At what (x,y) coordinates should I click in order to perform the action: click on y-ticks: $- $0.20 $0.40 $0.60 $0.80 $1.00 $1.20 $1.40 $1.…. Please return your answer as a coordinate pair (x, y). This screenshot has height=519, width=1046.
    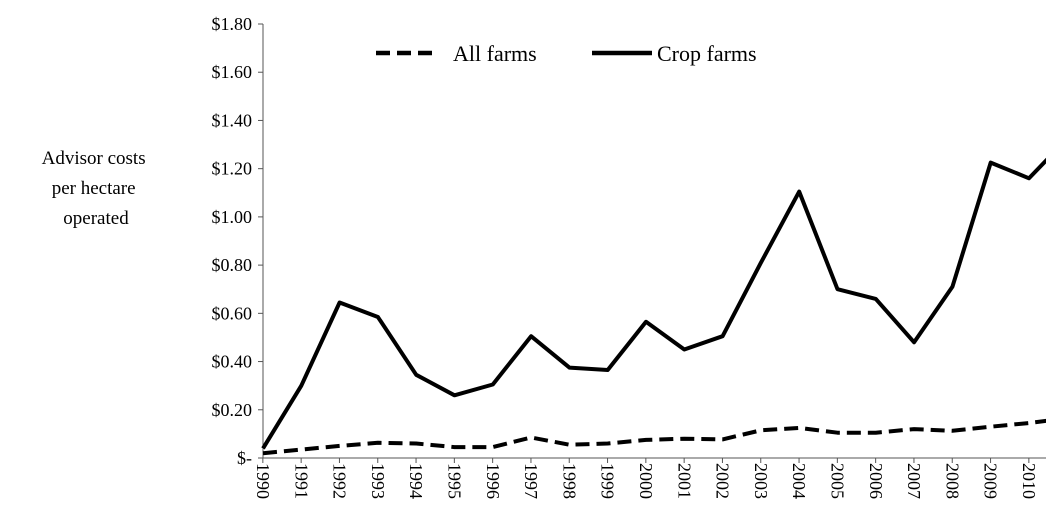
    Looking at the image, I should click on (237, 241).